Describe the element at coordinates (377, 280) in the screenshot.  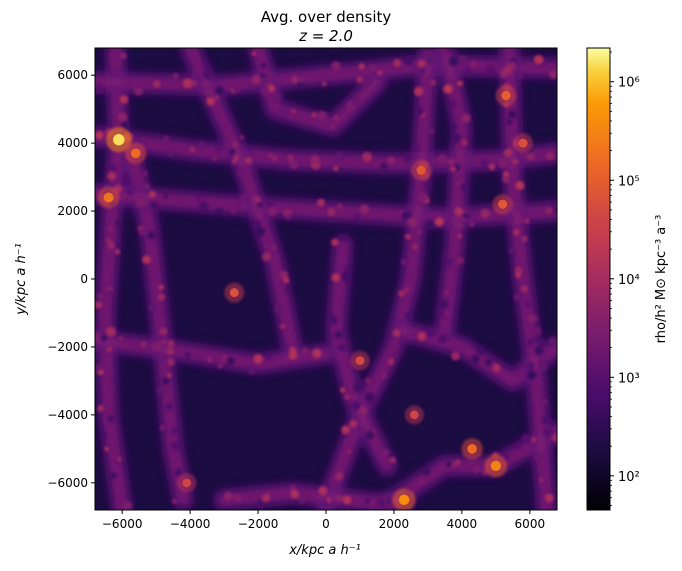
I see `filament-core` at that location.